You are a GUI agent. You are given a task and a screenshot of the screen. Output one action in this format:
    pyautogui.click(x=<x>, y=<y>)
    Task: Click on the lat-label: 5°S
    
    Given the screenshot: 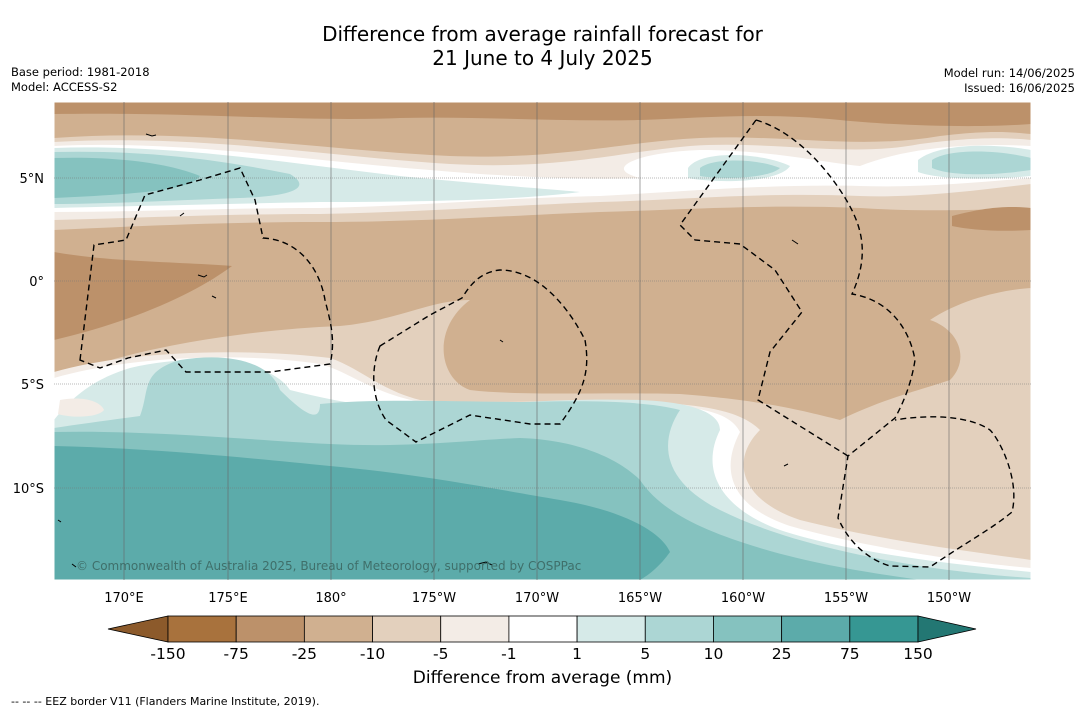 What is the action you would take?
    pyautogui.click(x=32, y=385)
    